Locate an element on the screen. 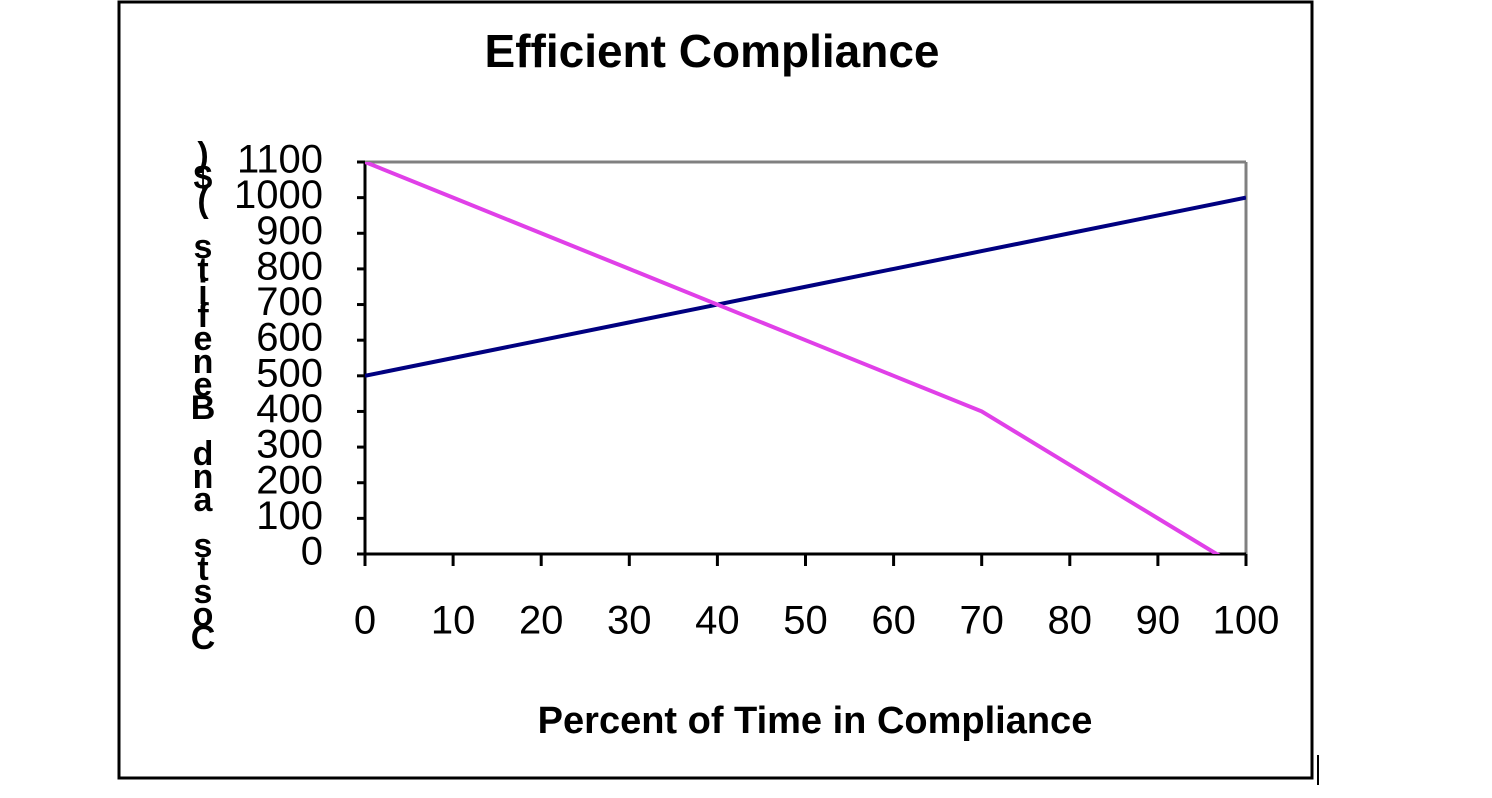 The image size is (1492, 798). y-tick-label: 600 is located at coordinates (289, 338).